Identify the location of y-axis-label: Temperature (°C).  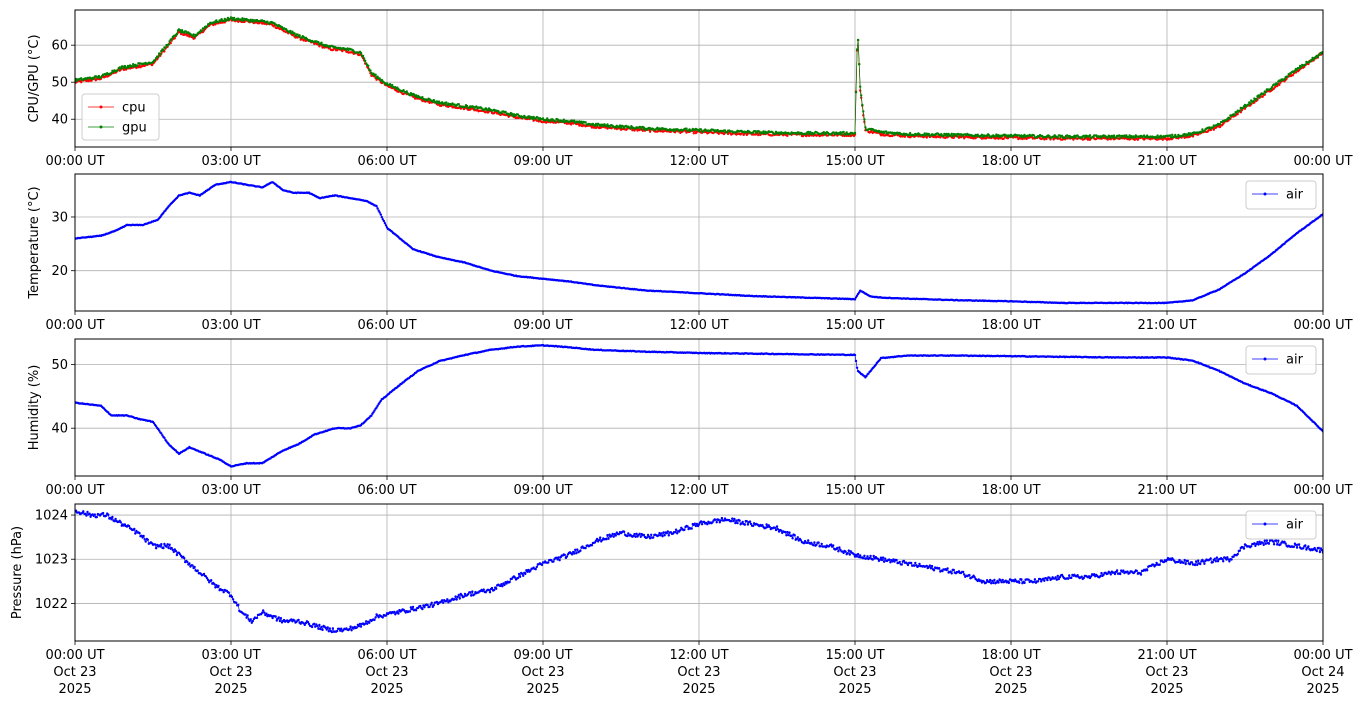
(34, 242).